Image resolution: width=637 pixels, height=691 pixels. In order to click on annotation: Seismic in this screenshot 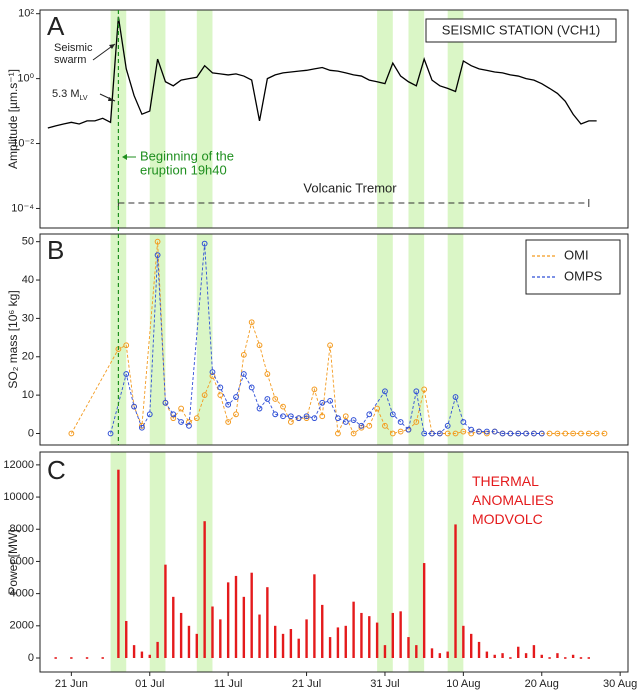, I will do `click(73, 48)`.